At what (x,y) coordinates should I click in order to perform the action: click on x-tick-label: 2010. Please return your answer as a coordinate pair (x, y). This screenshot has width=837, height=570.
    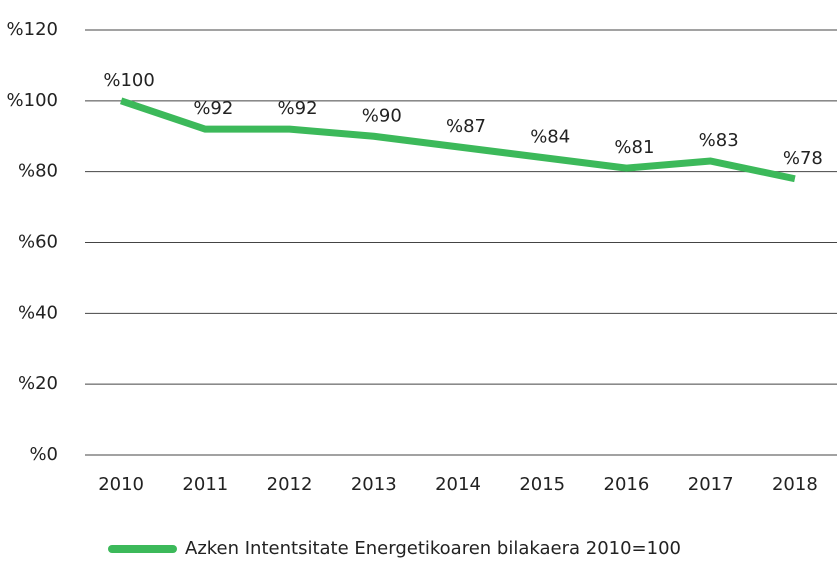
    Looking at the image, I should click on (121, 484).